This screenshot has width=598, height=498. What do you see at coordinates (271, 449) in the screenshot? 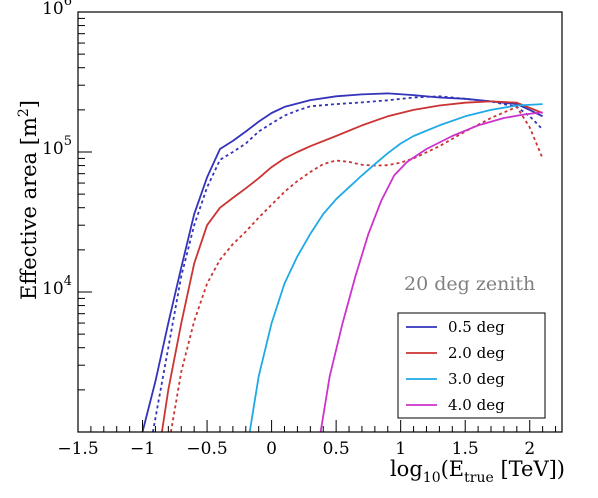
I see `x-tick-label: 0` at bounding box center [271, 449].